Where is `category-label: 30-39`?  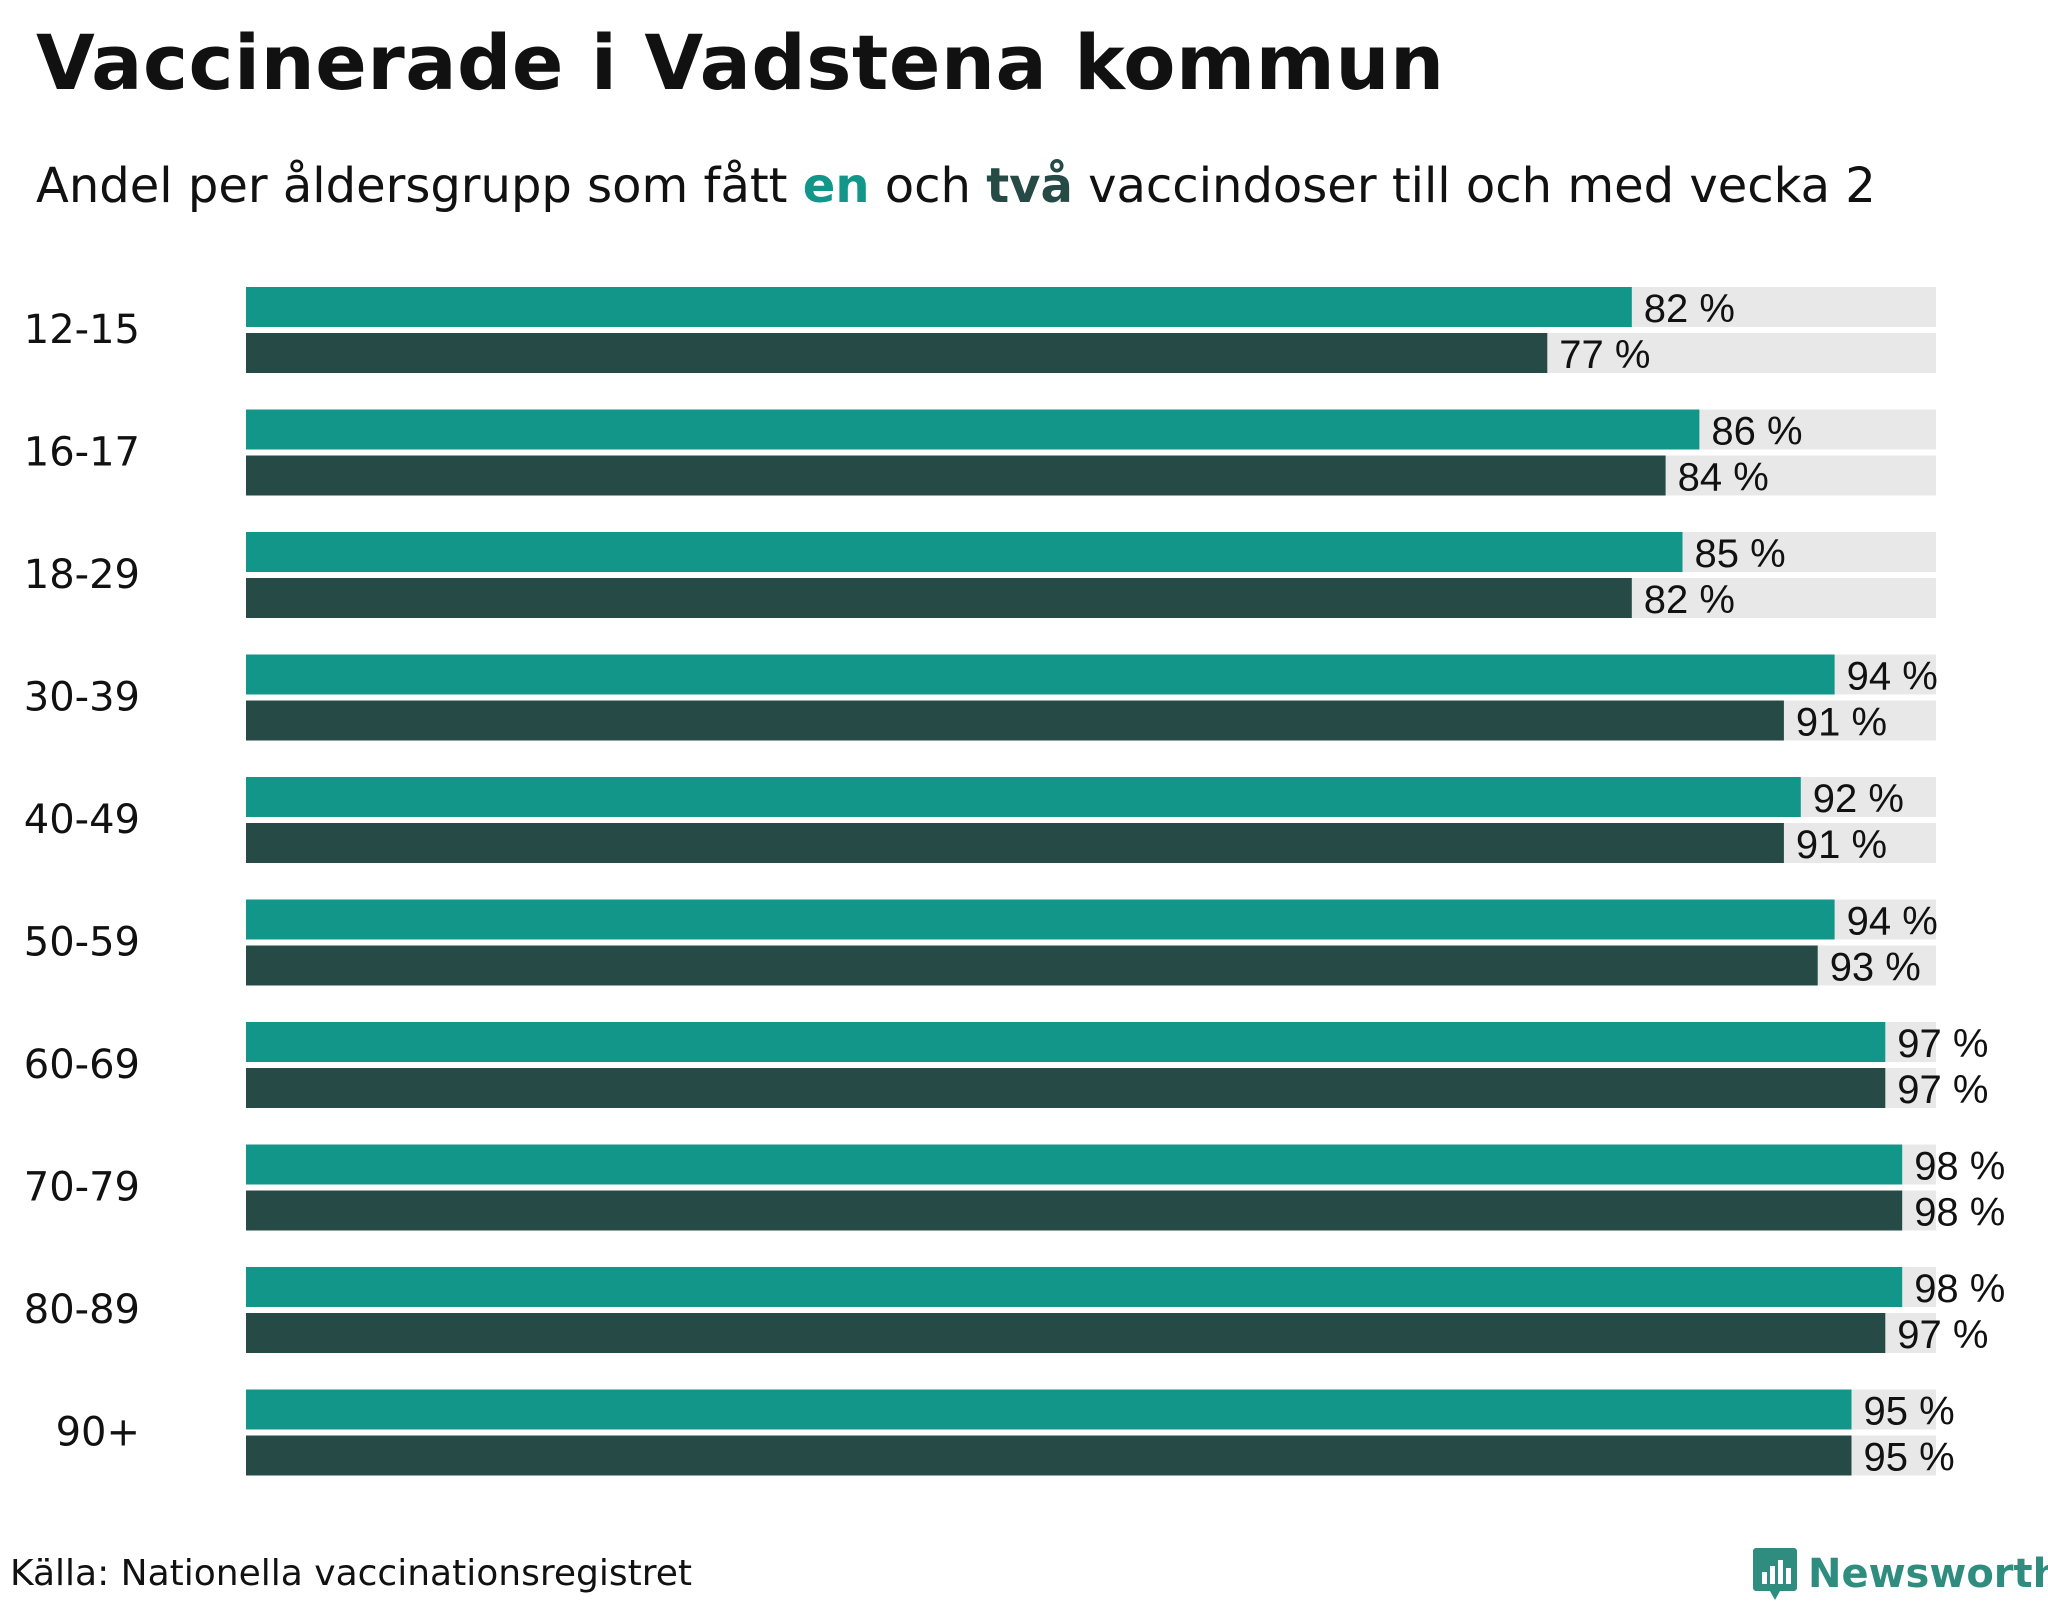
category-label: 30-39 is located at coordinates (82, 698).